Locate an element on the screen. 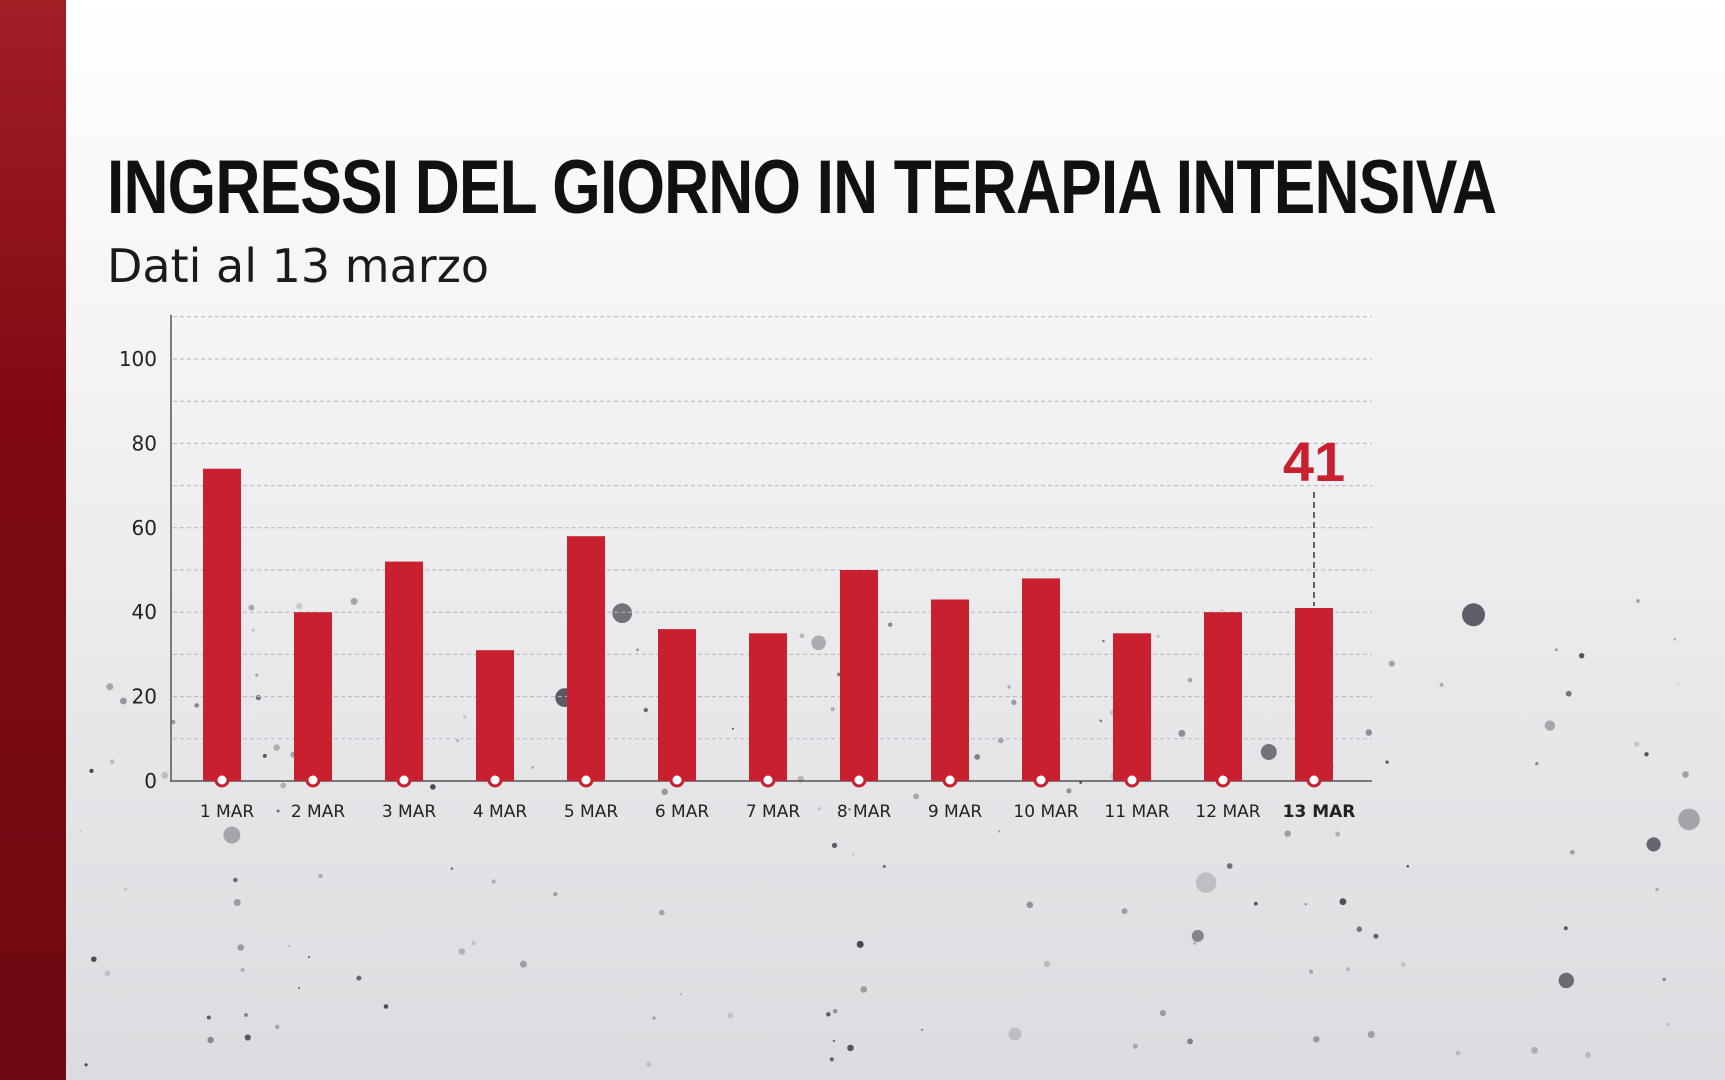 This screenshot has width=1725, height=1080. y-tick-label: 60 is located at coordinates (144, 528).